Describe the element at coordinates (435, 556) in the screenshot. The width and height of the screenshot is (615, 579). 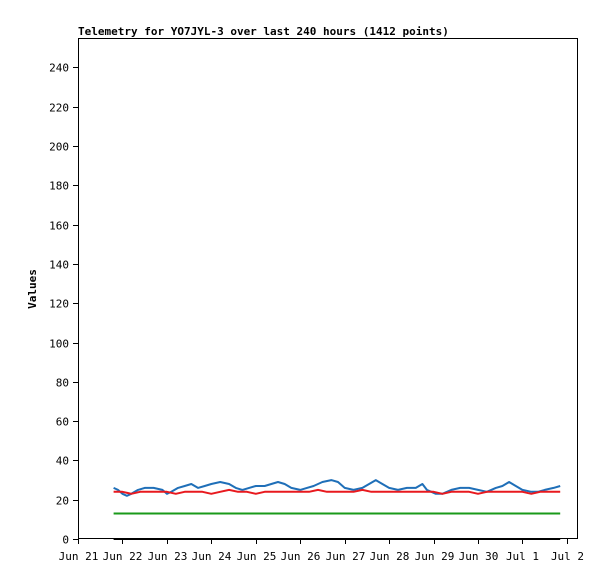
I see `x-tick-label: Jun 29` at that location.